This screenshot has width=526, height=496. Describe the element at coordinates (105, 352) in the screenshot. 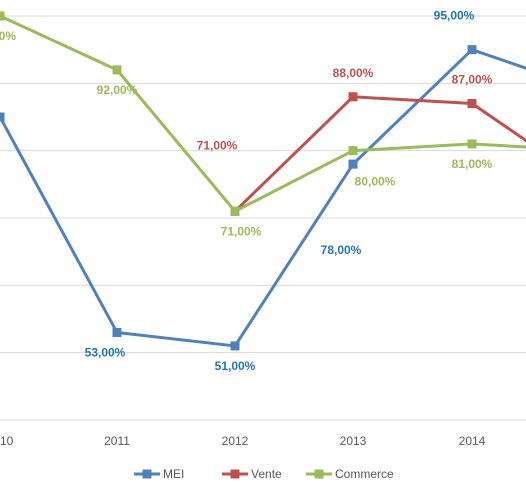

I see `mei-data-label: 53,00%` at that location.